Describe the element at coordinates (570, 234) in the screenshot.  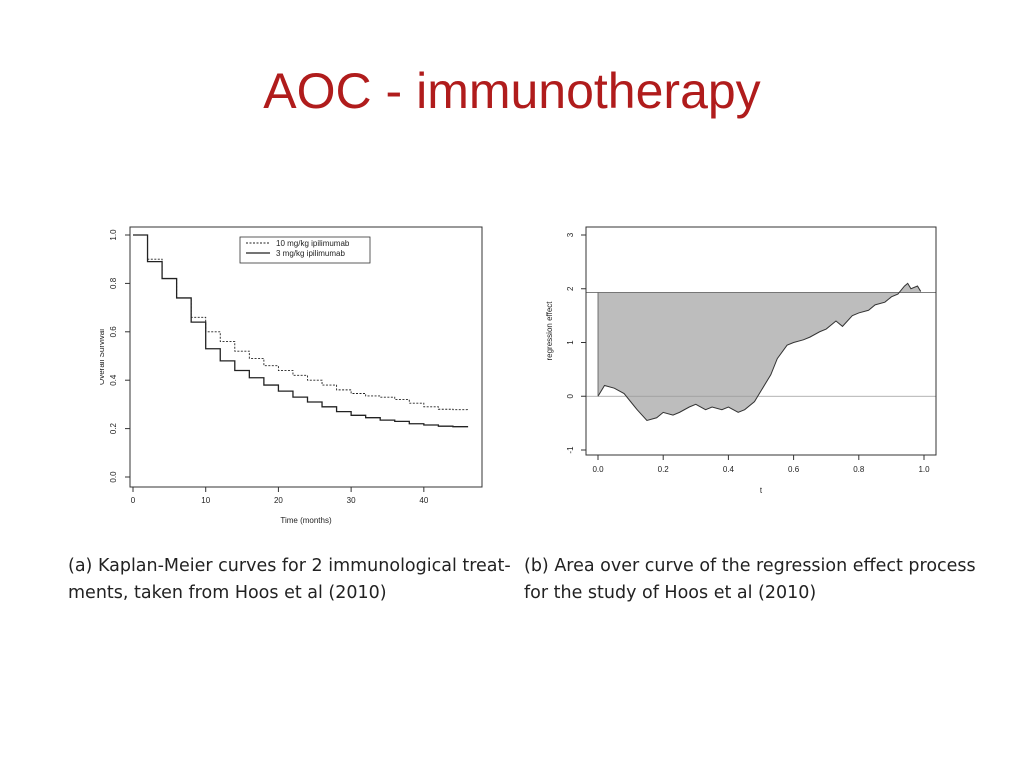
I see `y-tick-label: 3` at that location.